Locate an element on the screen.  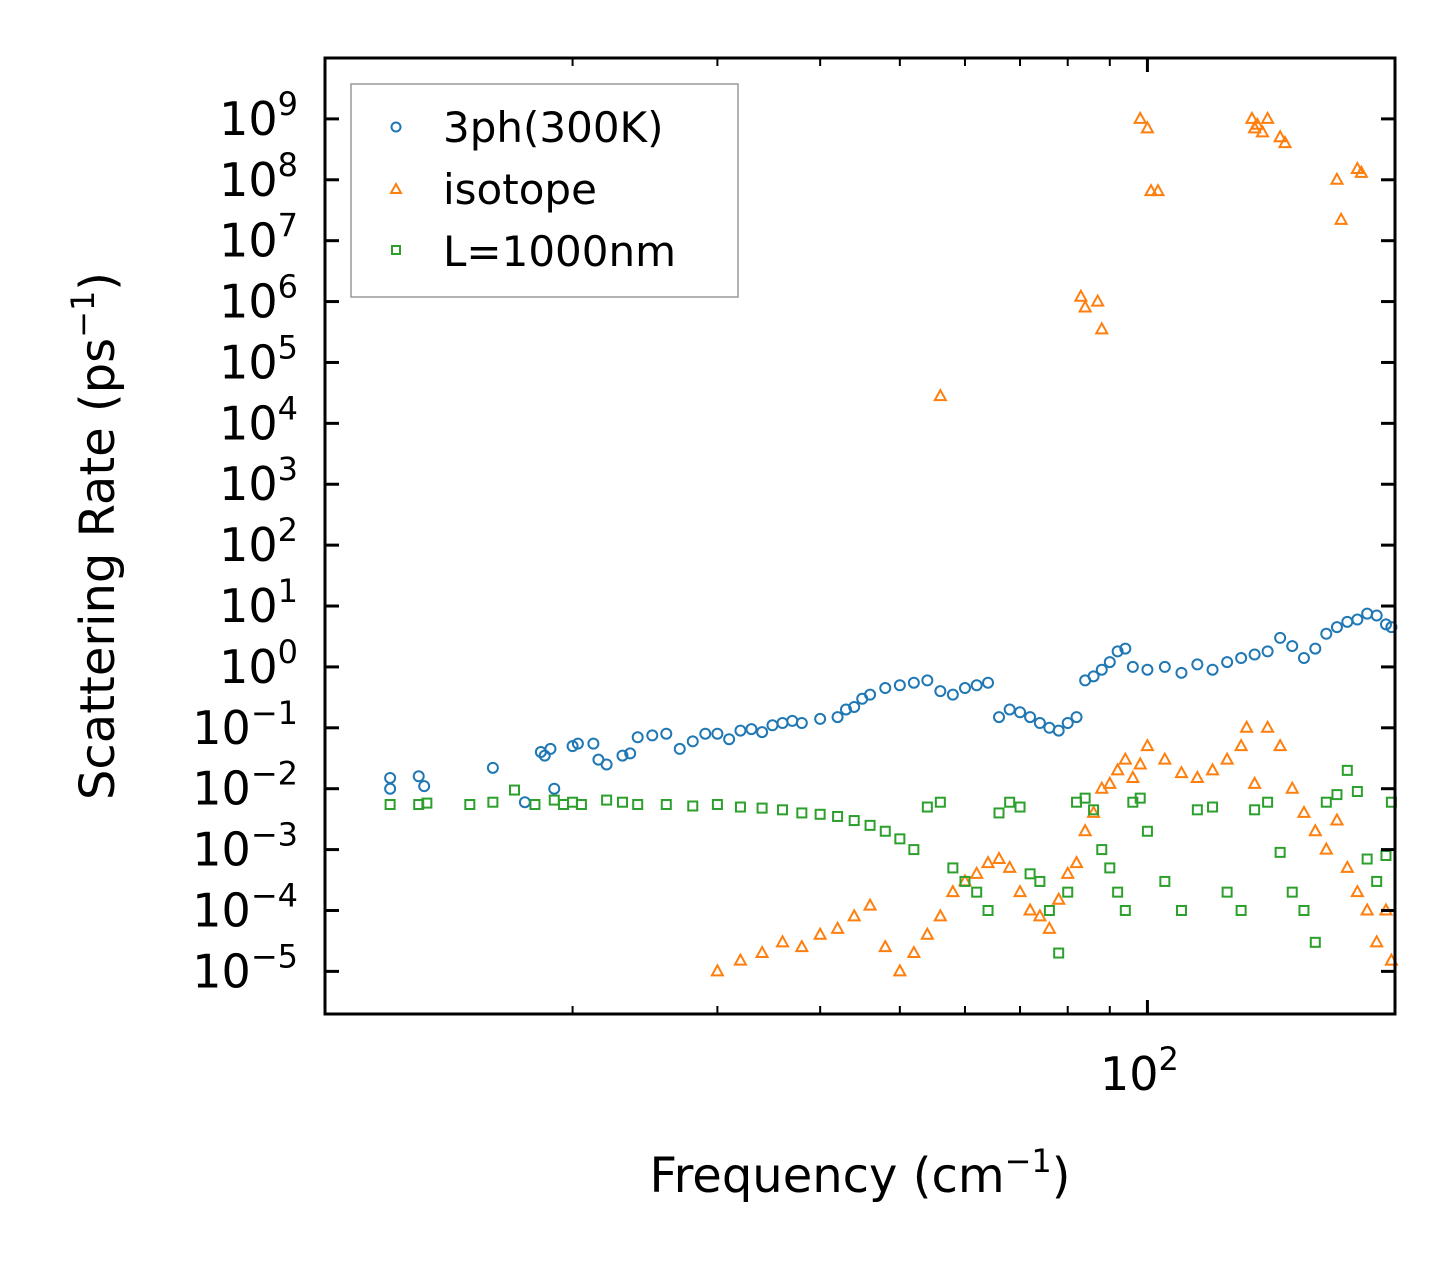
legend-marker-l1000nm is located at coordinates (396, 250).